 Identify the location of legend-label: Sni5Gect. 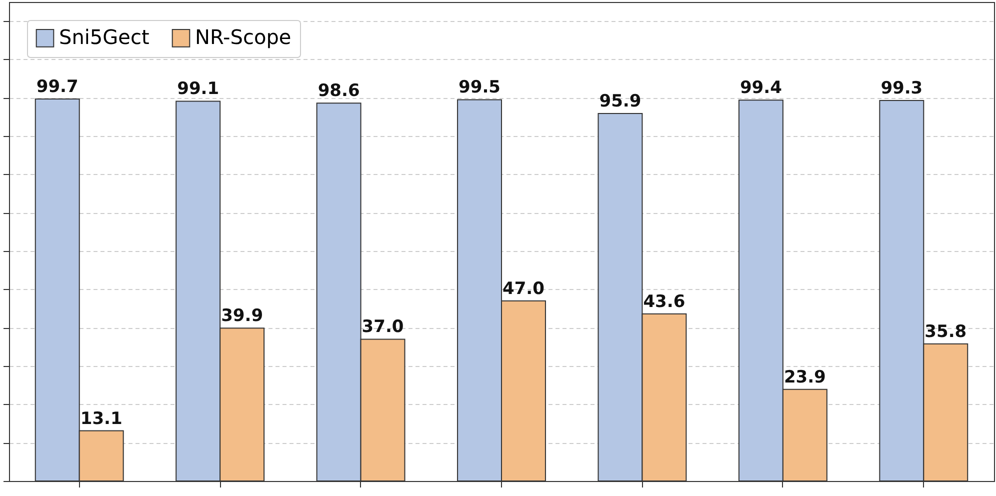
(104, 37).